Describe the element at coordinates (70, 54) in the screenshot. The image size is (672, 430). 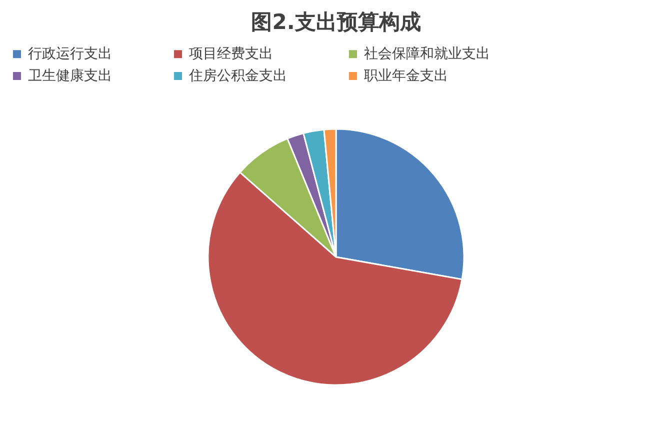
I see `legend-label: 行政运行支出` at that location.